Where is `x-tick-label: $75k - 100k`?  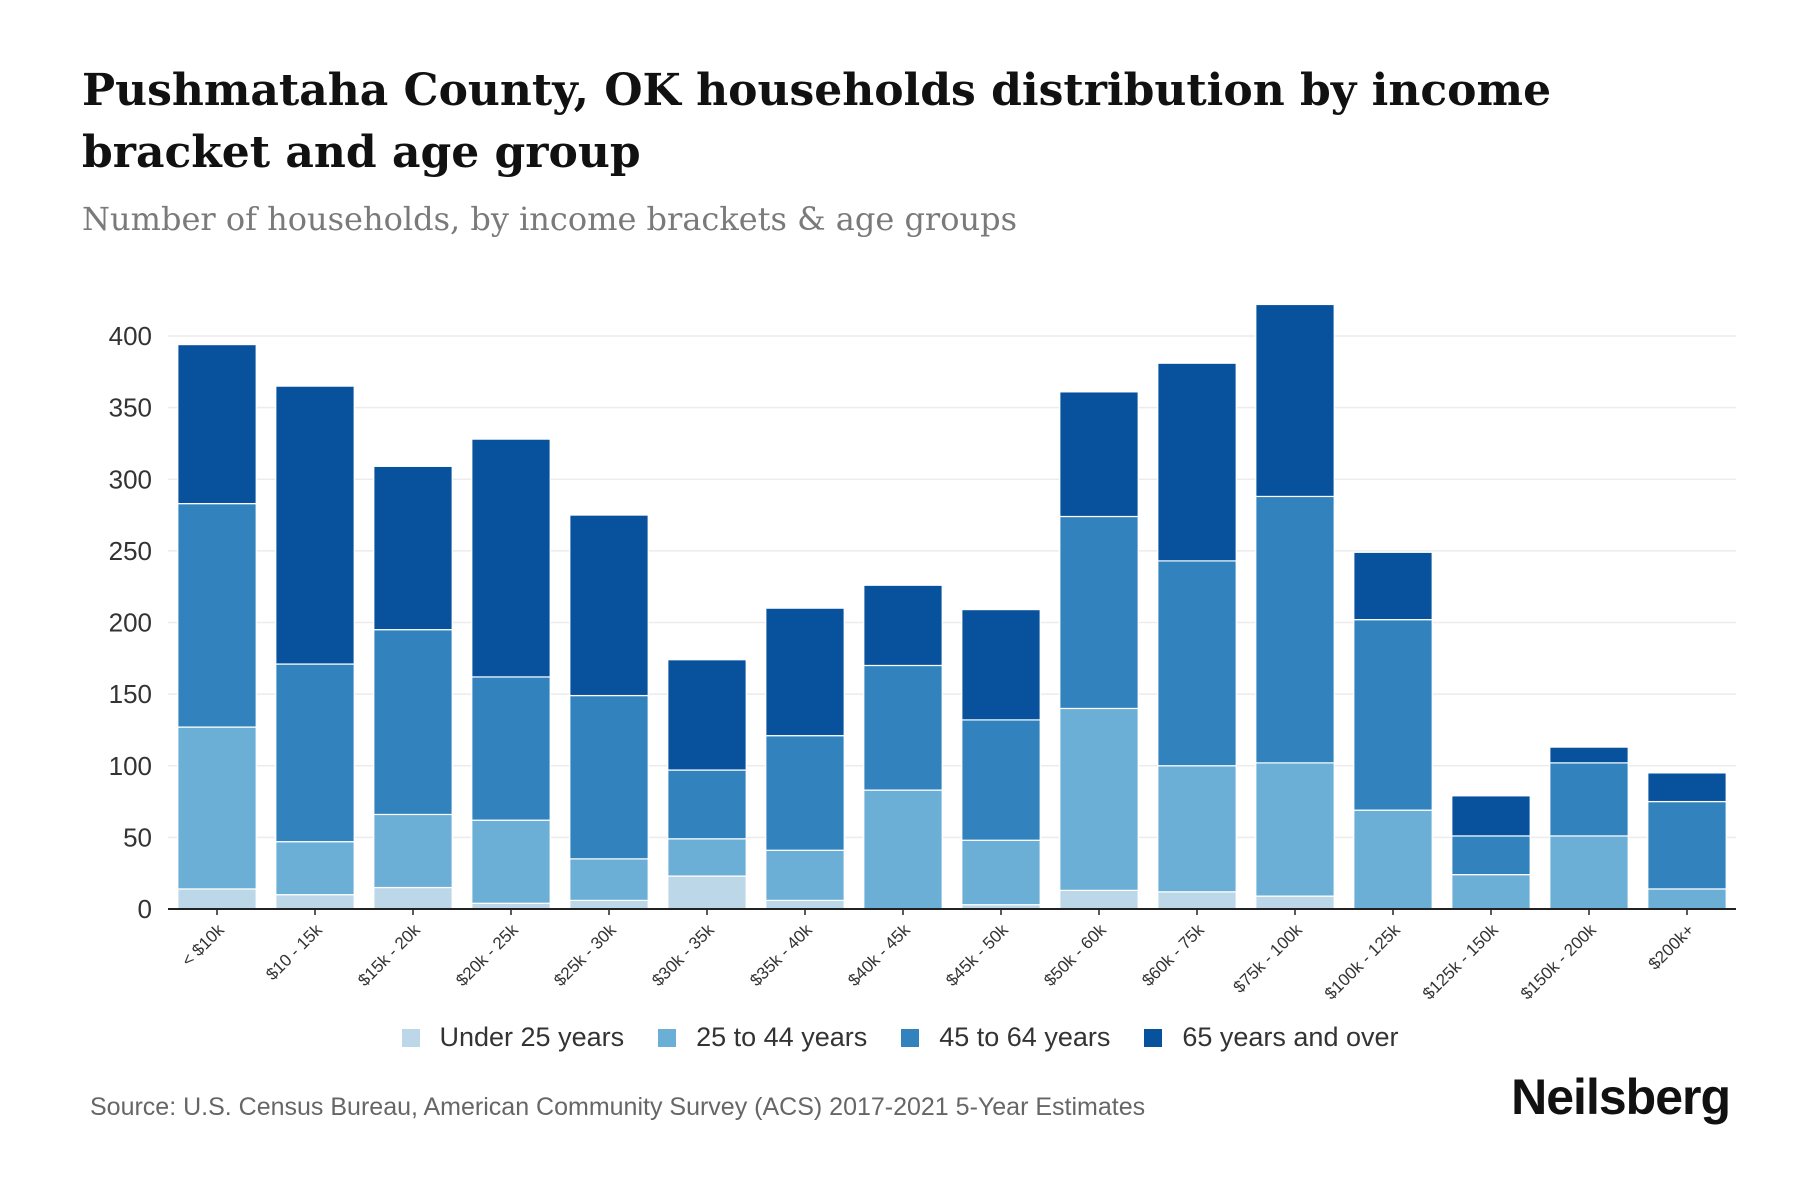
x-tick-label: $75k - 100k is located at coordinates (1268, 958).